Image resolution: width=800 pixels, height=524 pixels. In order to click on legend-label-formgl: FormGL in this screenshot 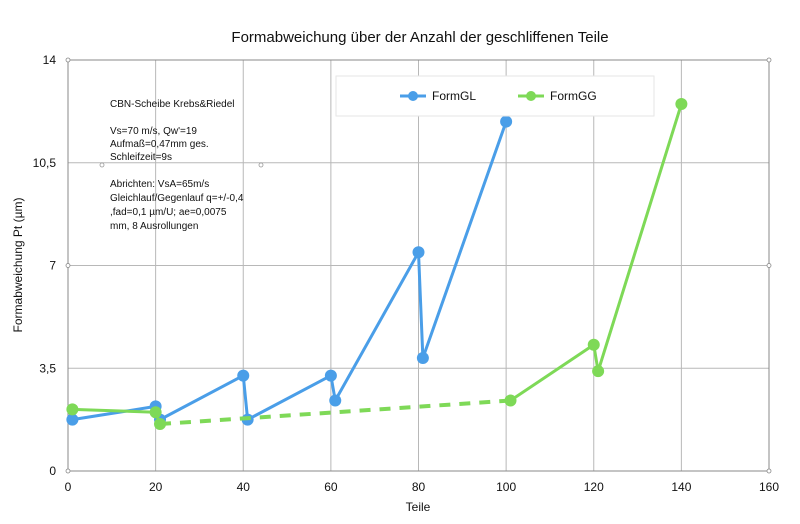, I will do `click(454, 96)`.